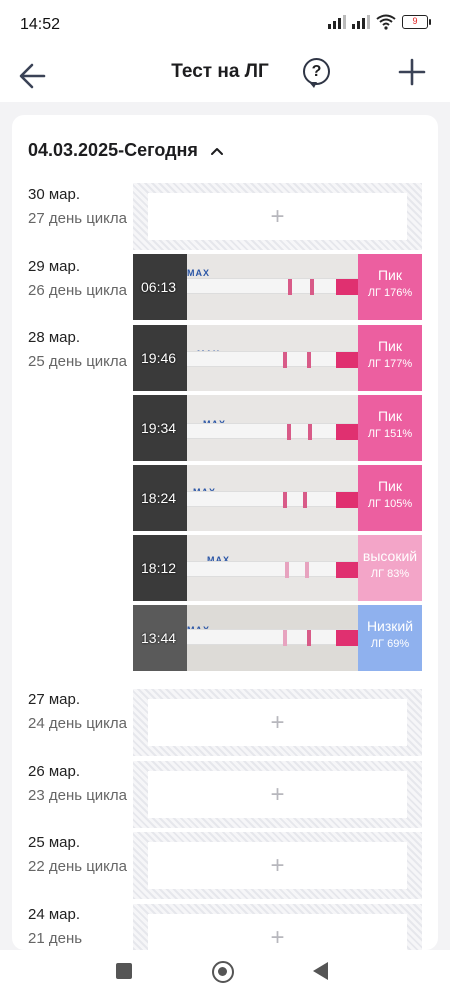  What do you see at coordinates (337, 22) in the screenshot?
I see `signal-icon` at bounding box center [337, 22].